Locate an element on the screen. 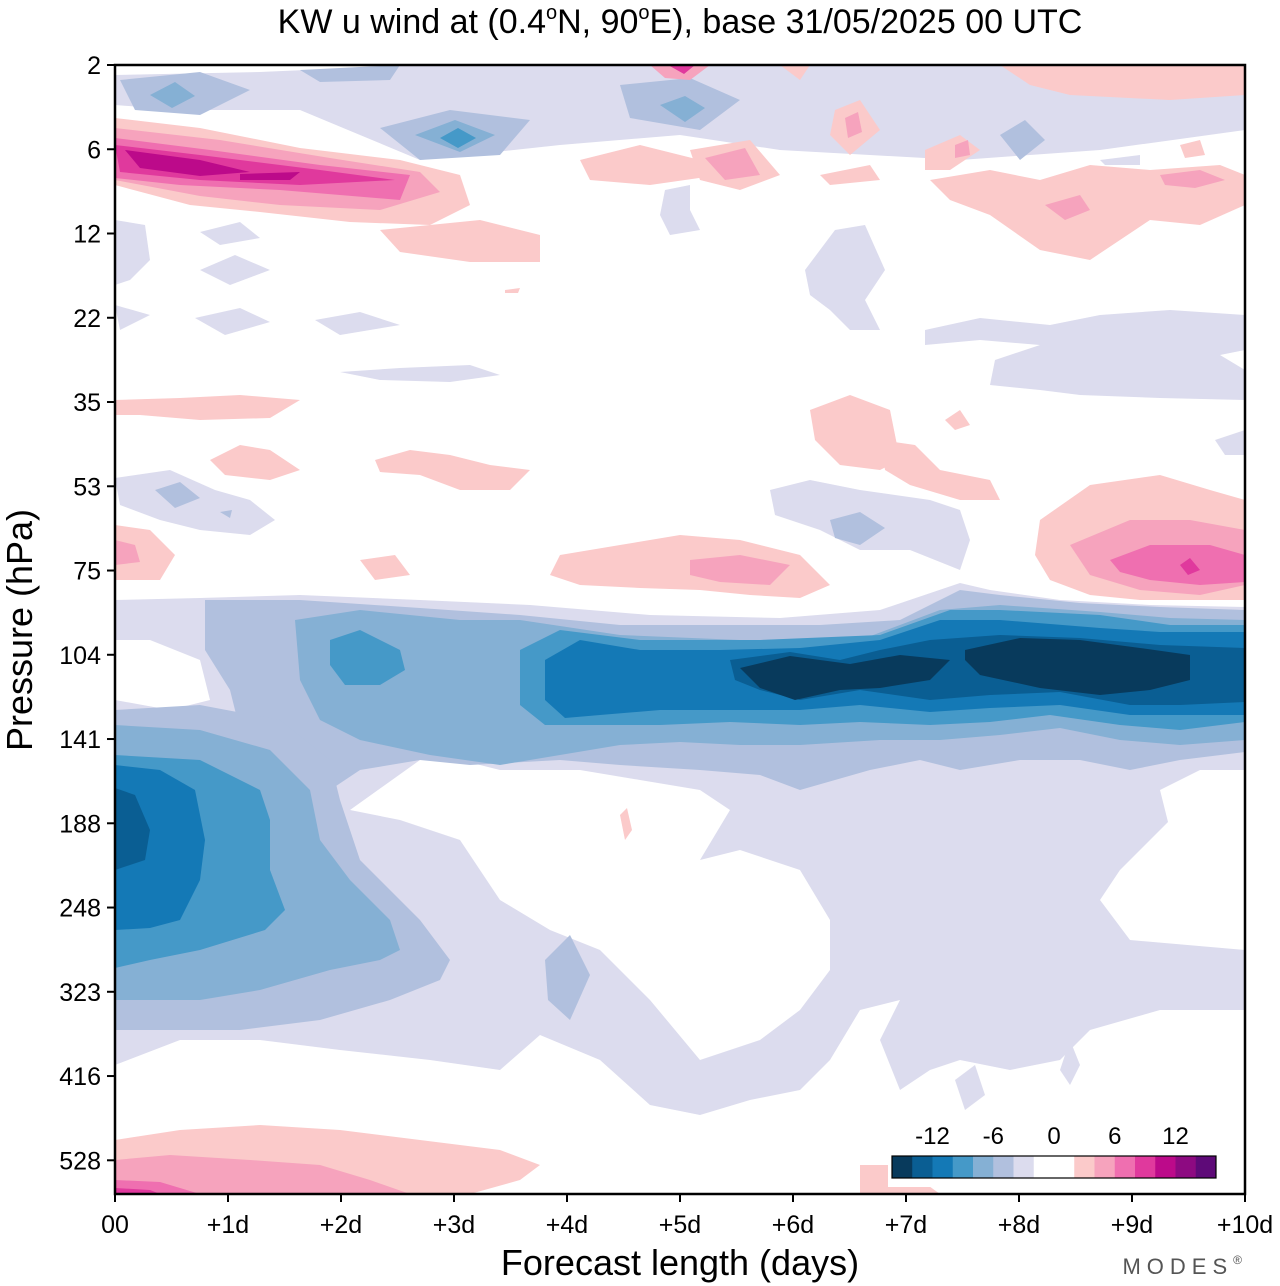 This screenshot has width=1280, height=1286. y-tick-label: 104 is located at coordinates (80, 656).